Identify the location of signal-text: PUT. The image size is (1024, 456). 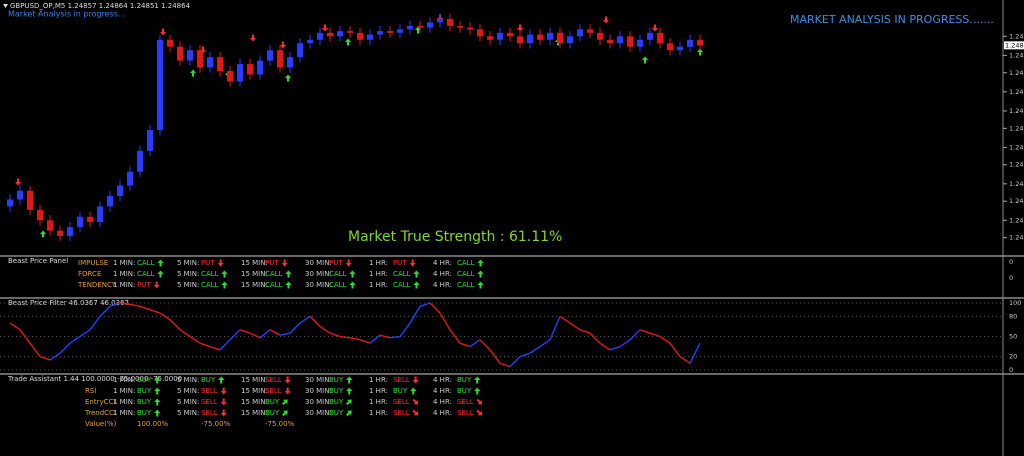
(208, 263).